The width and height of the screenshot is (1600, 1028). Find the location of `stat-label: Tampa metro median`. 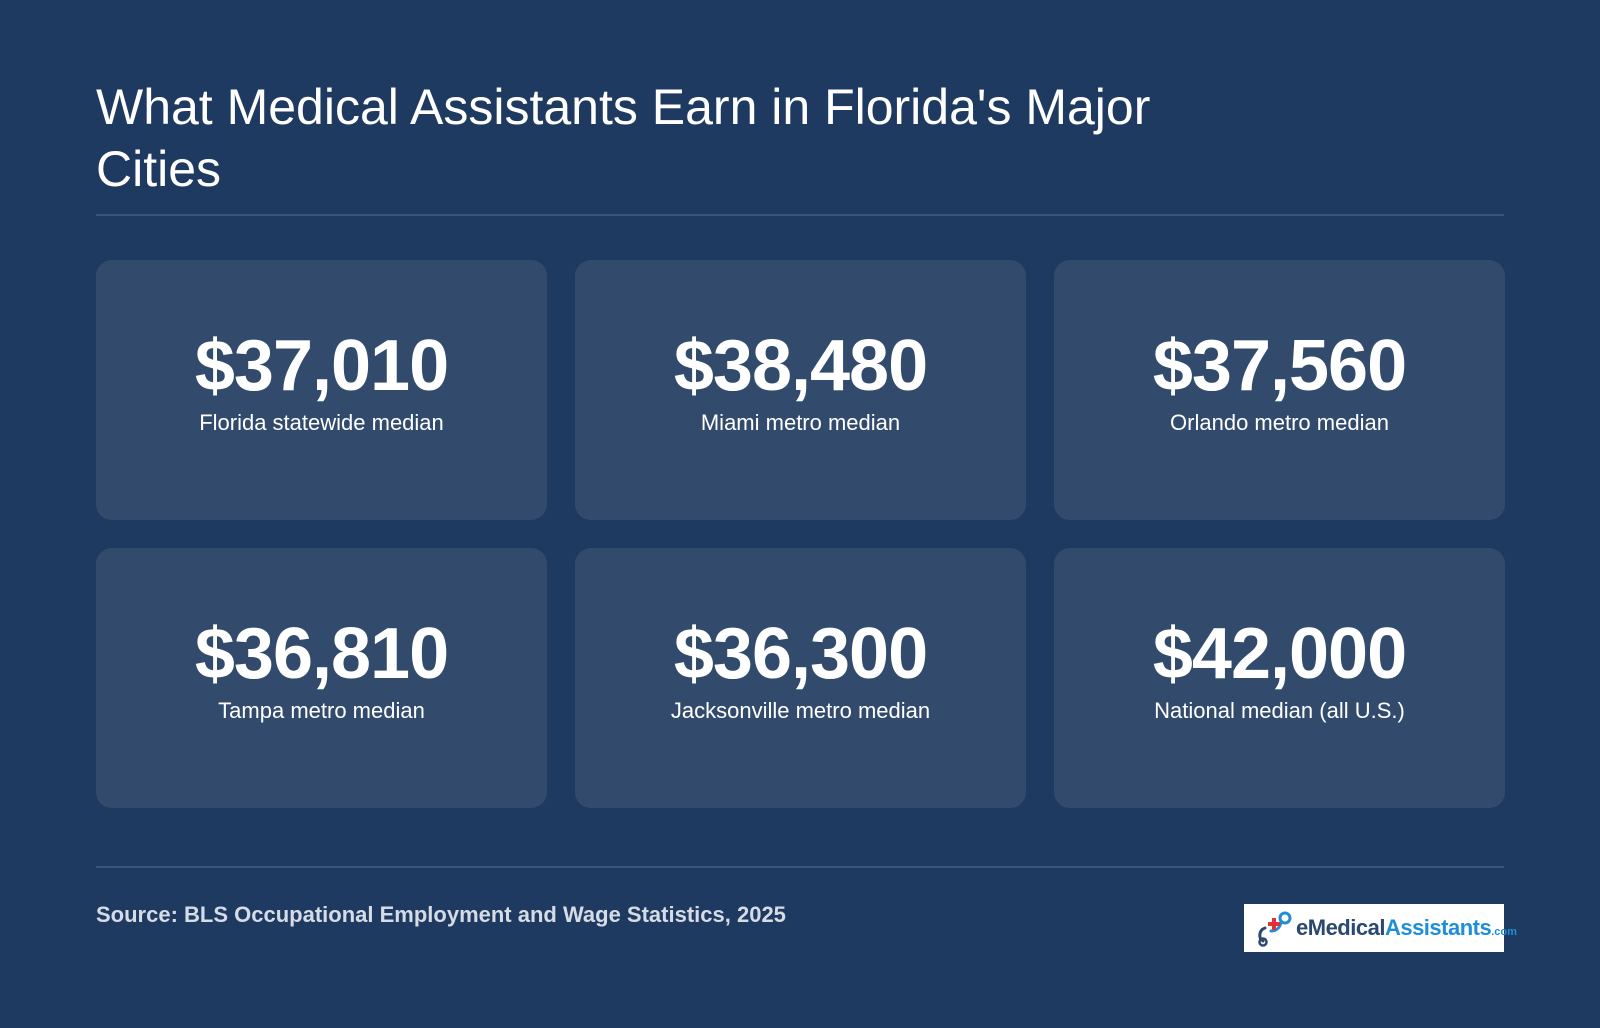

stat-label: Tampa metro median is located at coordinates (321, 710).